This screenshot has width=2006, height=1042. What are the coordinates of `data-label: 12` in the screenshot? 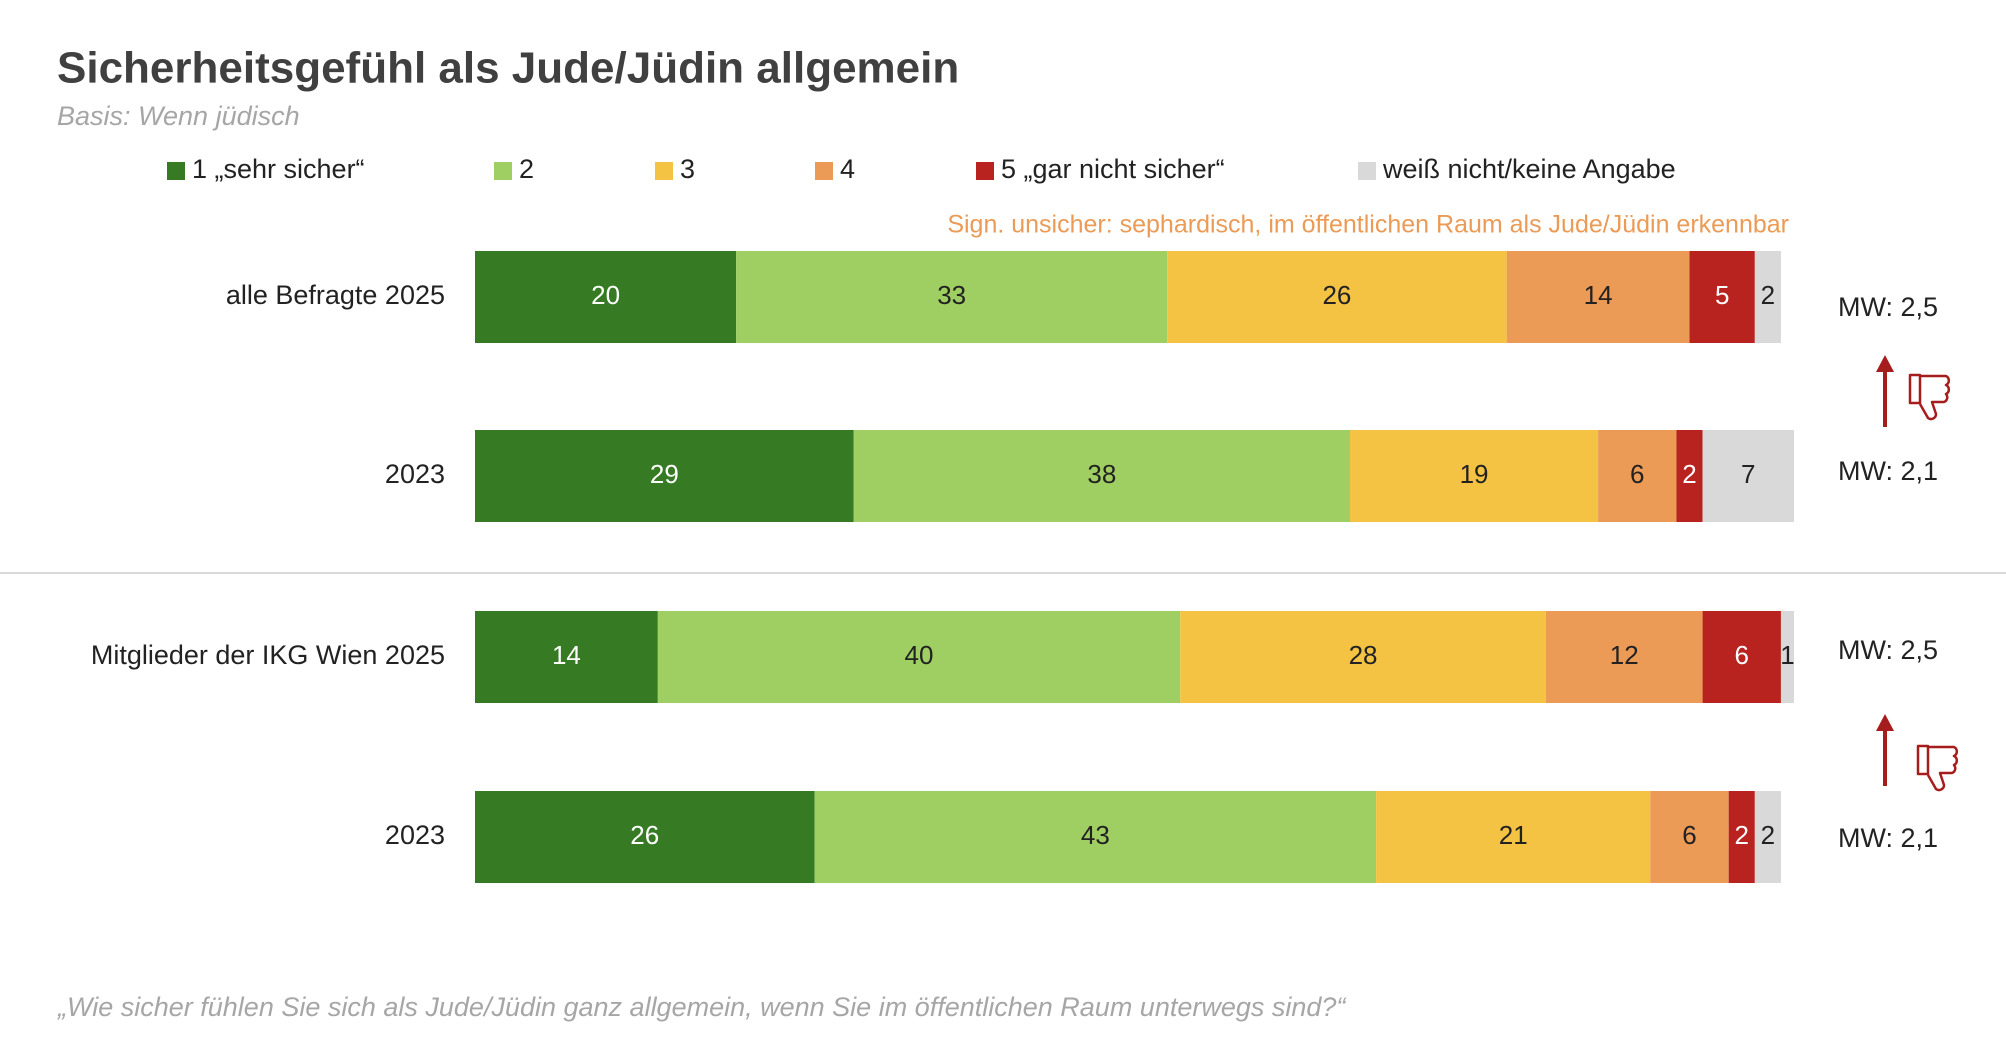 It's located at (1624, 655).